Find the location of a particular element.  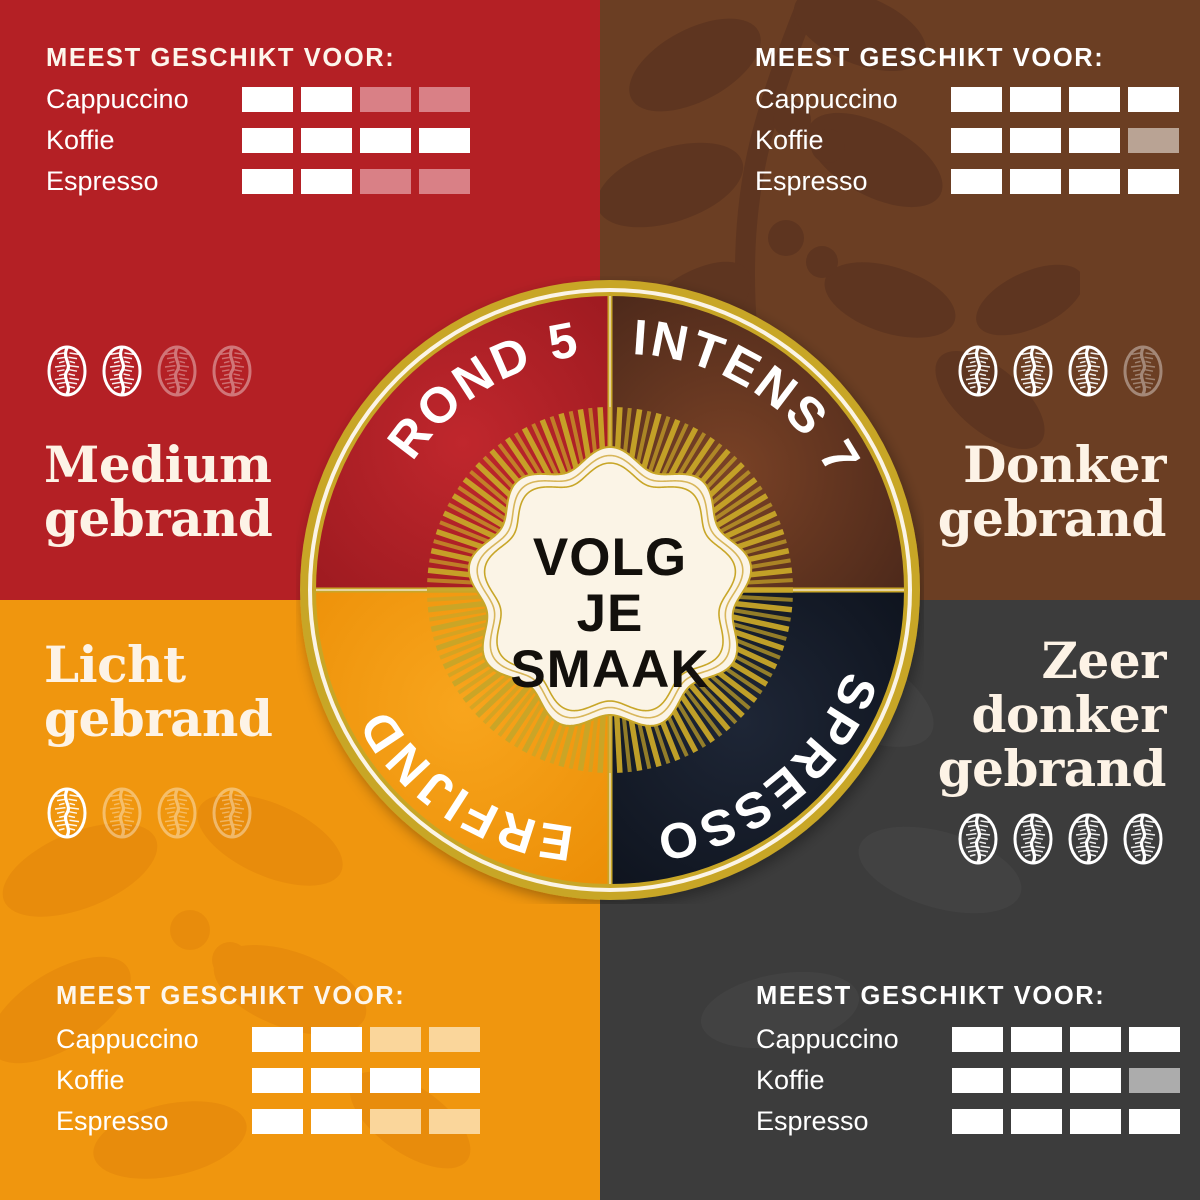

suitability-row: Cappuccino is located at coordinates (281, 99).